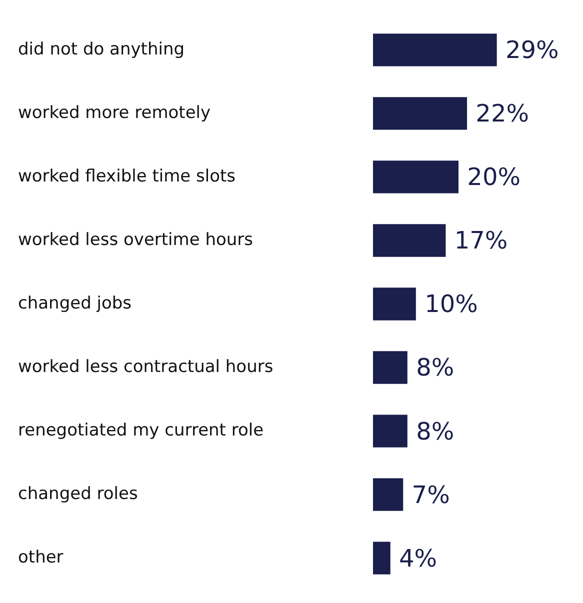 The height and width of the screenshot is (603, 583). Describe the element at coordinates (101, 49) in the screenshot. I see `y-tick-label: did not do anything` at that location.